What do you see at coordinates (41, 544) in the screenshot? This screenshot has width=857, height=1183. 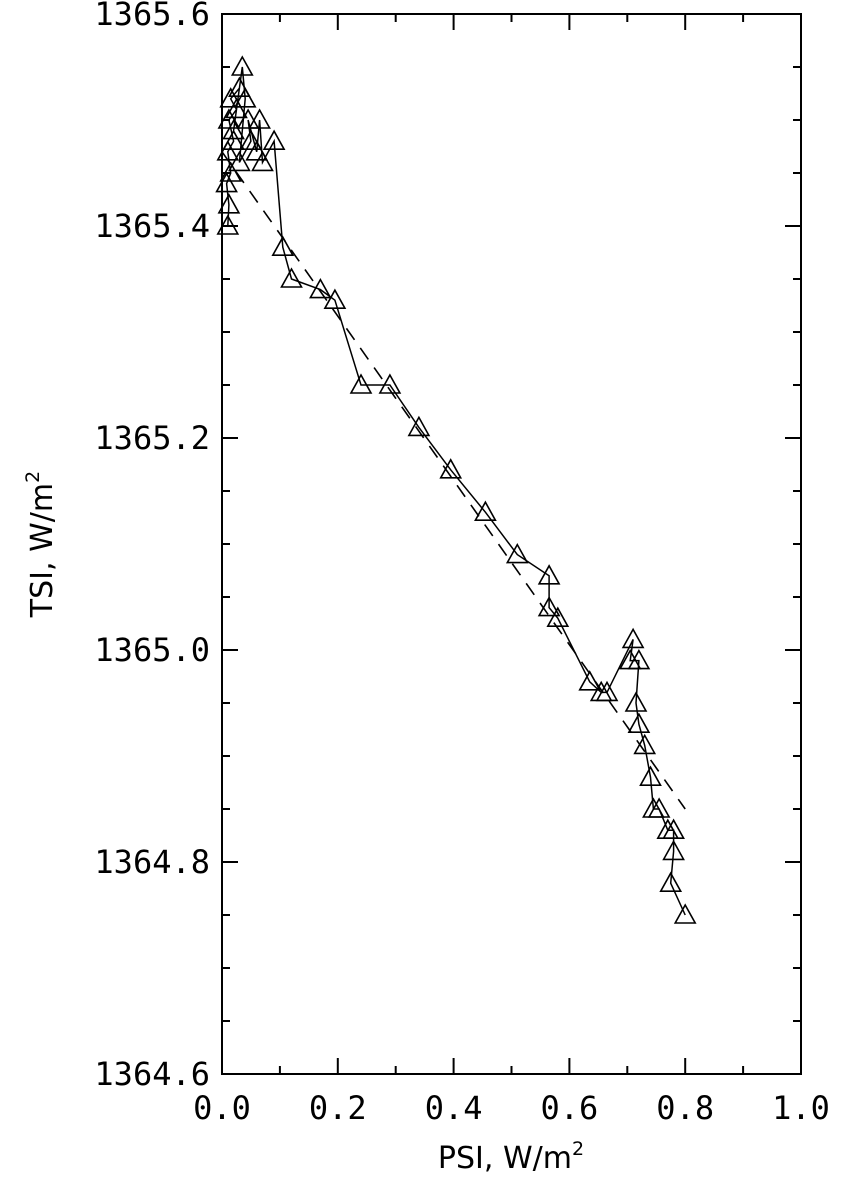 I see `y-axis-title: TSI, W/m2` at bounding box center [41, 544].